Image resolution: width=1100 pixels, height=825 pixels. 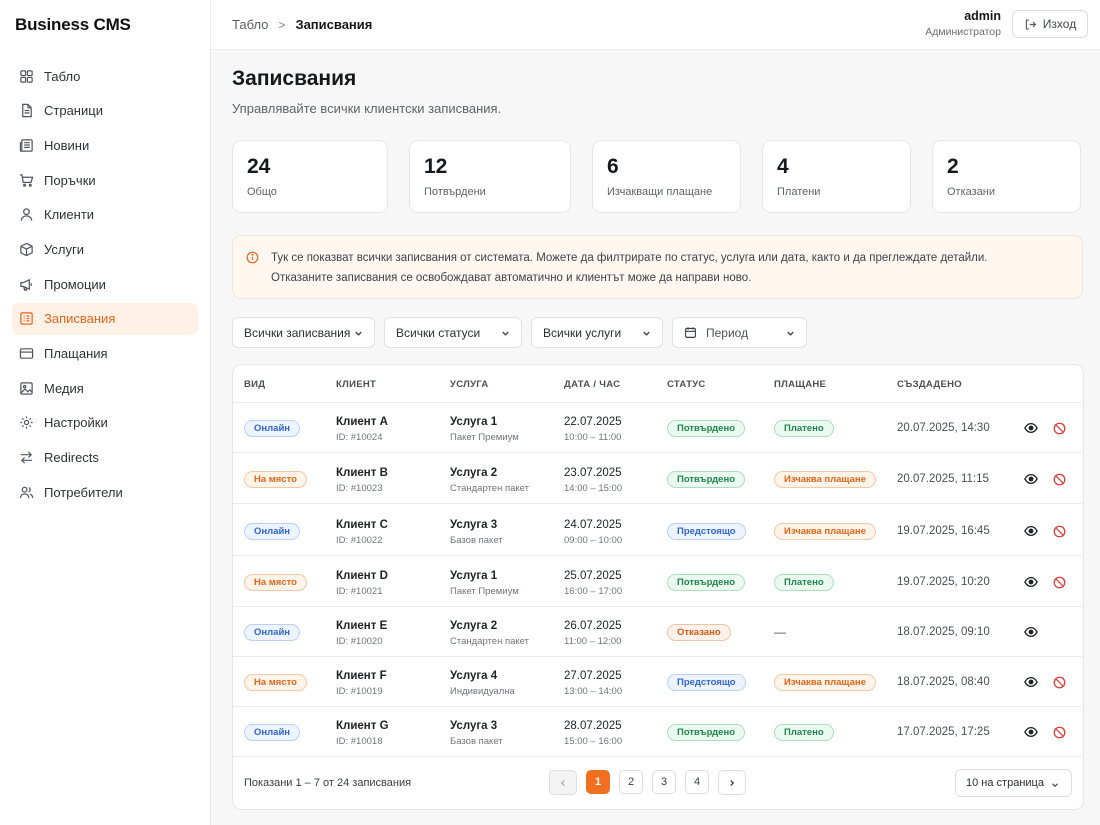 What do you see at coordinates (593, 576) in the screenshot?
I see `booking-date: 25.07.2025` at bounding box center [593, 576].